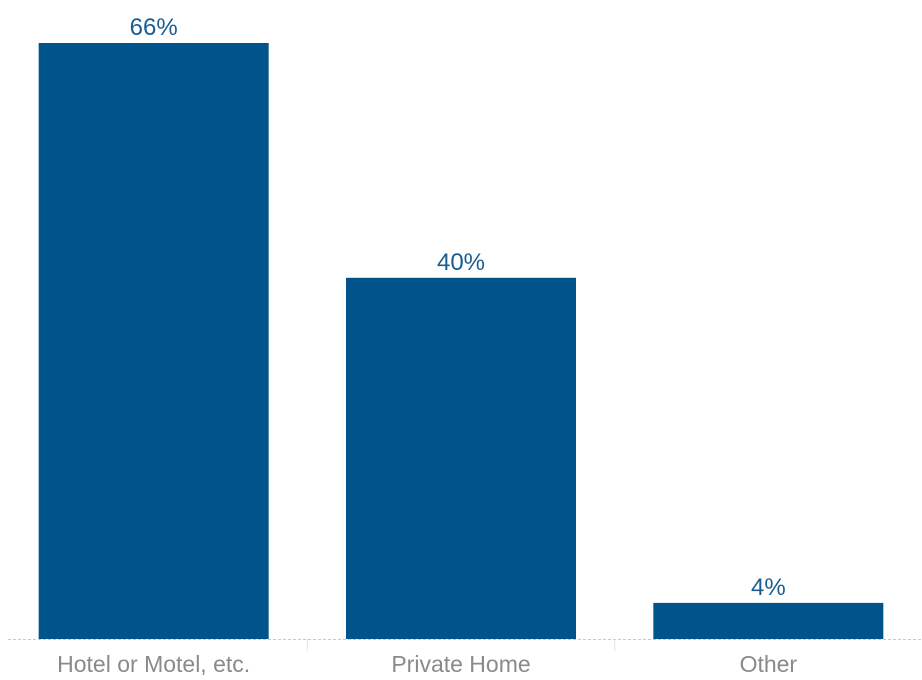 Image resolution: width=922 pixels, height=680 pixels. What do you see at coordinates (154, 27) in the screenshot?
I see `value-label-1: 66%` at bounding box center [154, 27].